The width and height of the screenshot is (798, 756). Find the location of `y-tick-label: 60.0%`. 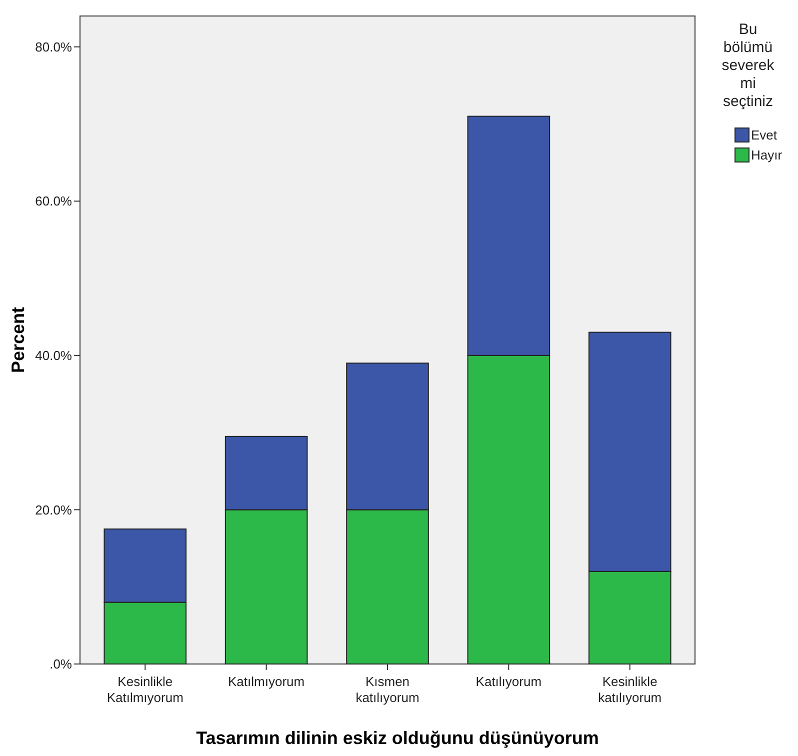

y-tick-label: 60.0% is located at coordinates (53, 201).